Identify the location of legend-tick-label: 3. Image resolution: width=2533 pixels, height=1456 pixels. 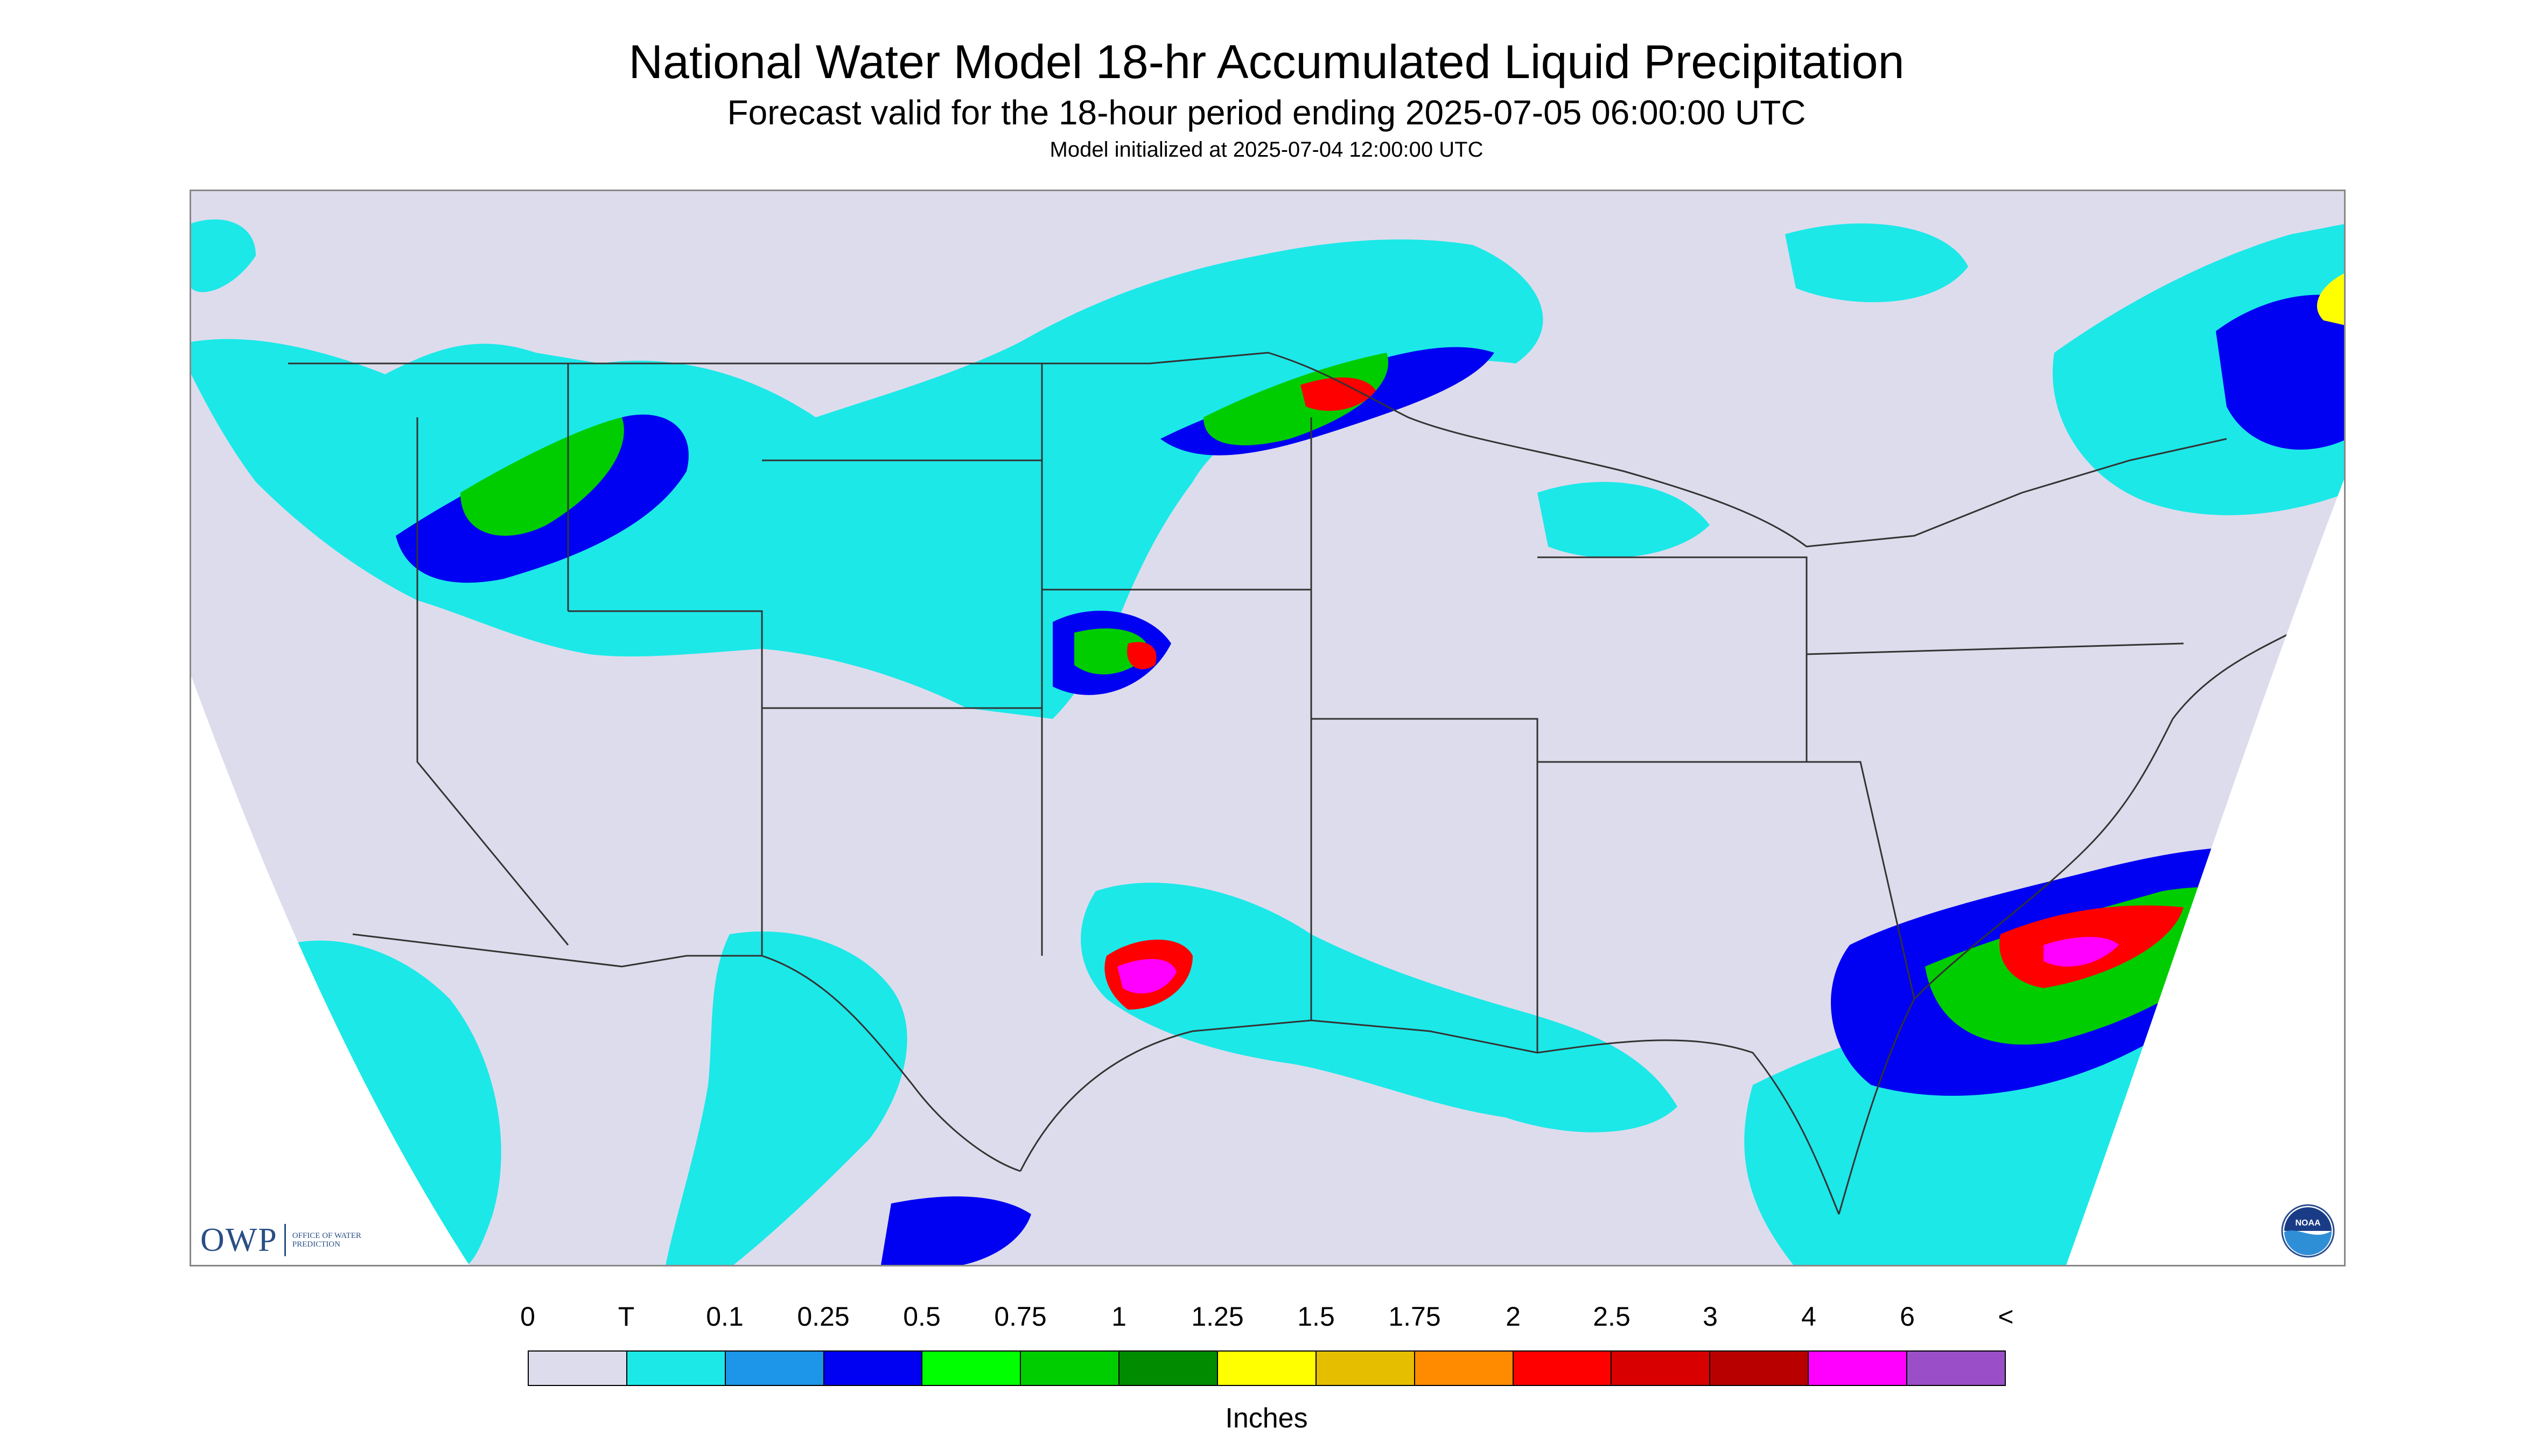
(1710, 1316).